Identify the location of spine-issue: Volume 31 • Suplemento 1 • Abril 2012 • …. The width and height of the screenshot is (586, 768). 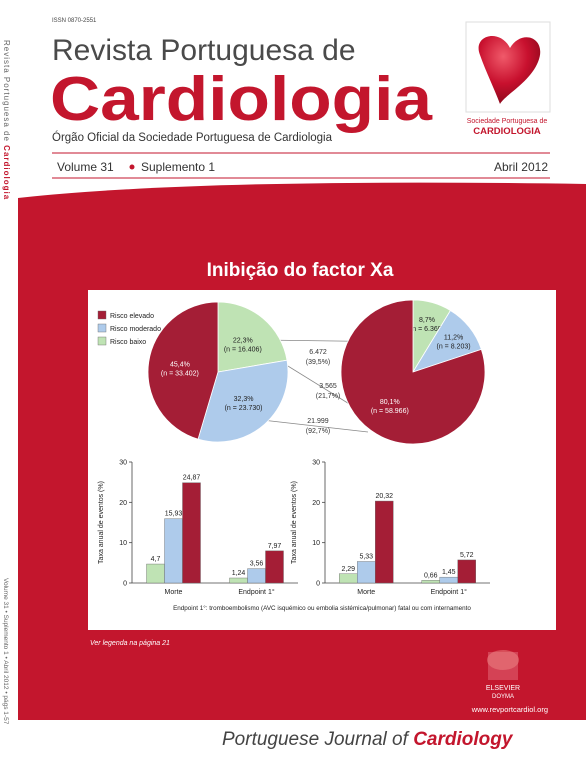
(5, 651).